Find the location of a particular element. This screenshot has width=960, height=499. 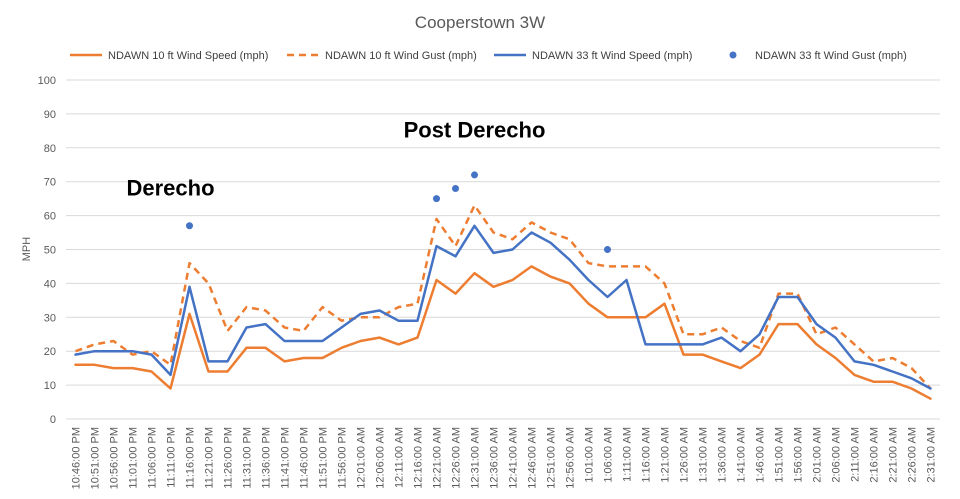

x-tick-label: 10:51:00 PM is located at coordinates (96, 458).